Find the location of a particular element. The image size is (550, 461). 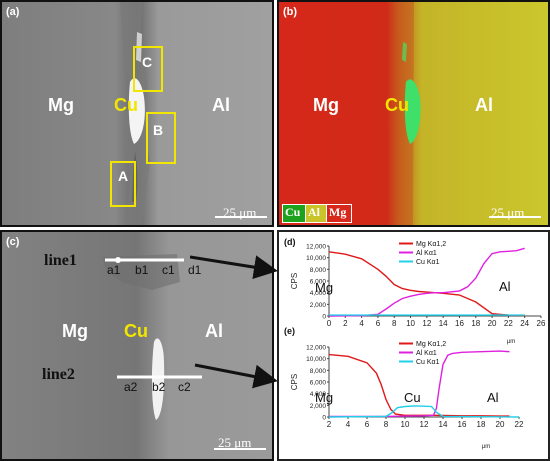

chart-1-series-1-line is located at coordinates (419, 384).